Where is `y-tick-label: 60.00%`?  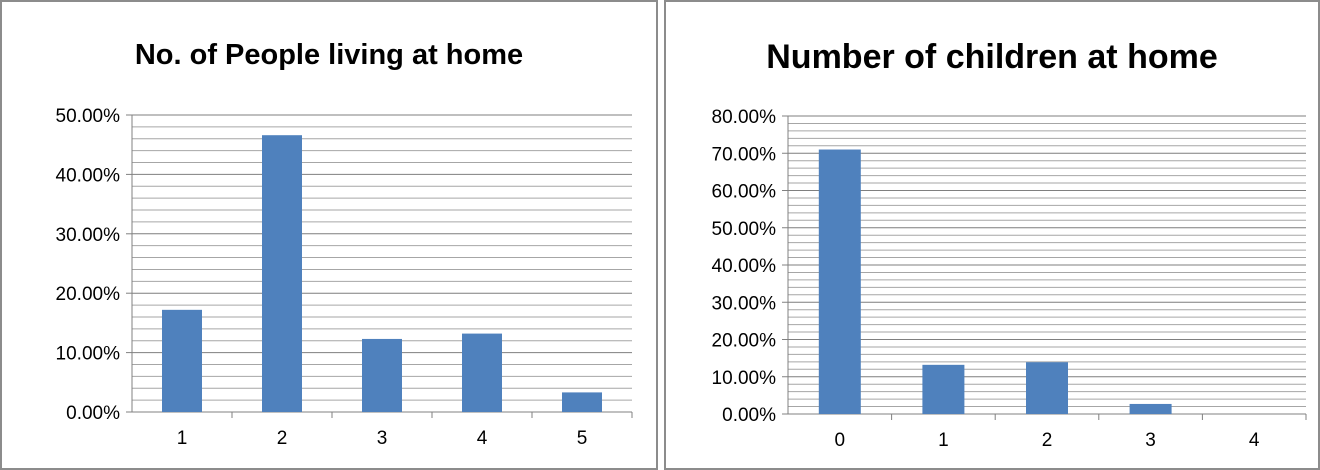
y-tick-label: 60.00% is located at coordinates (744, 192).